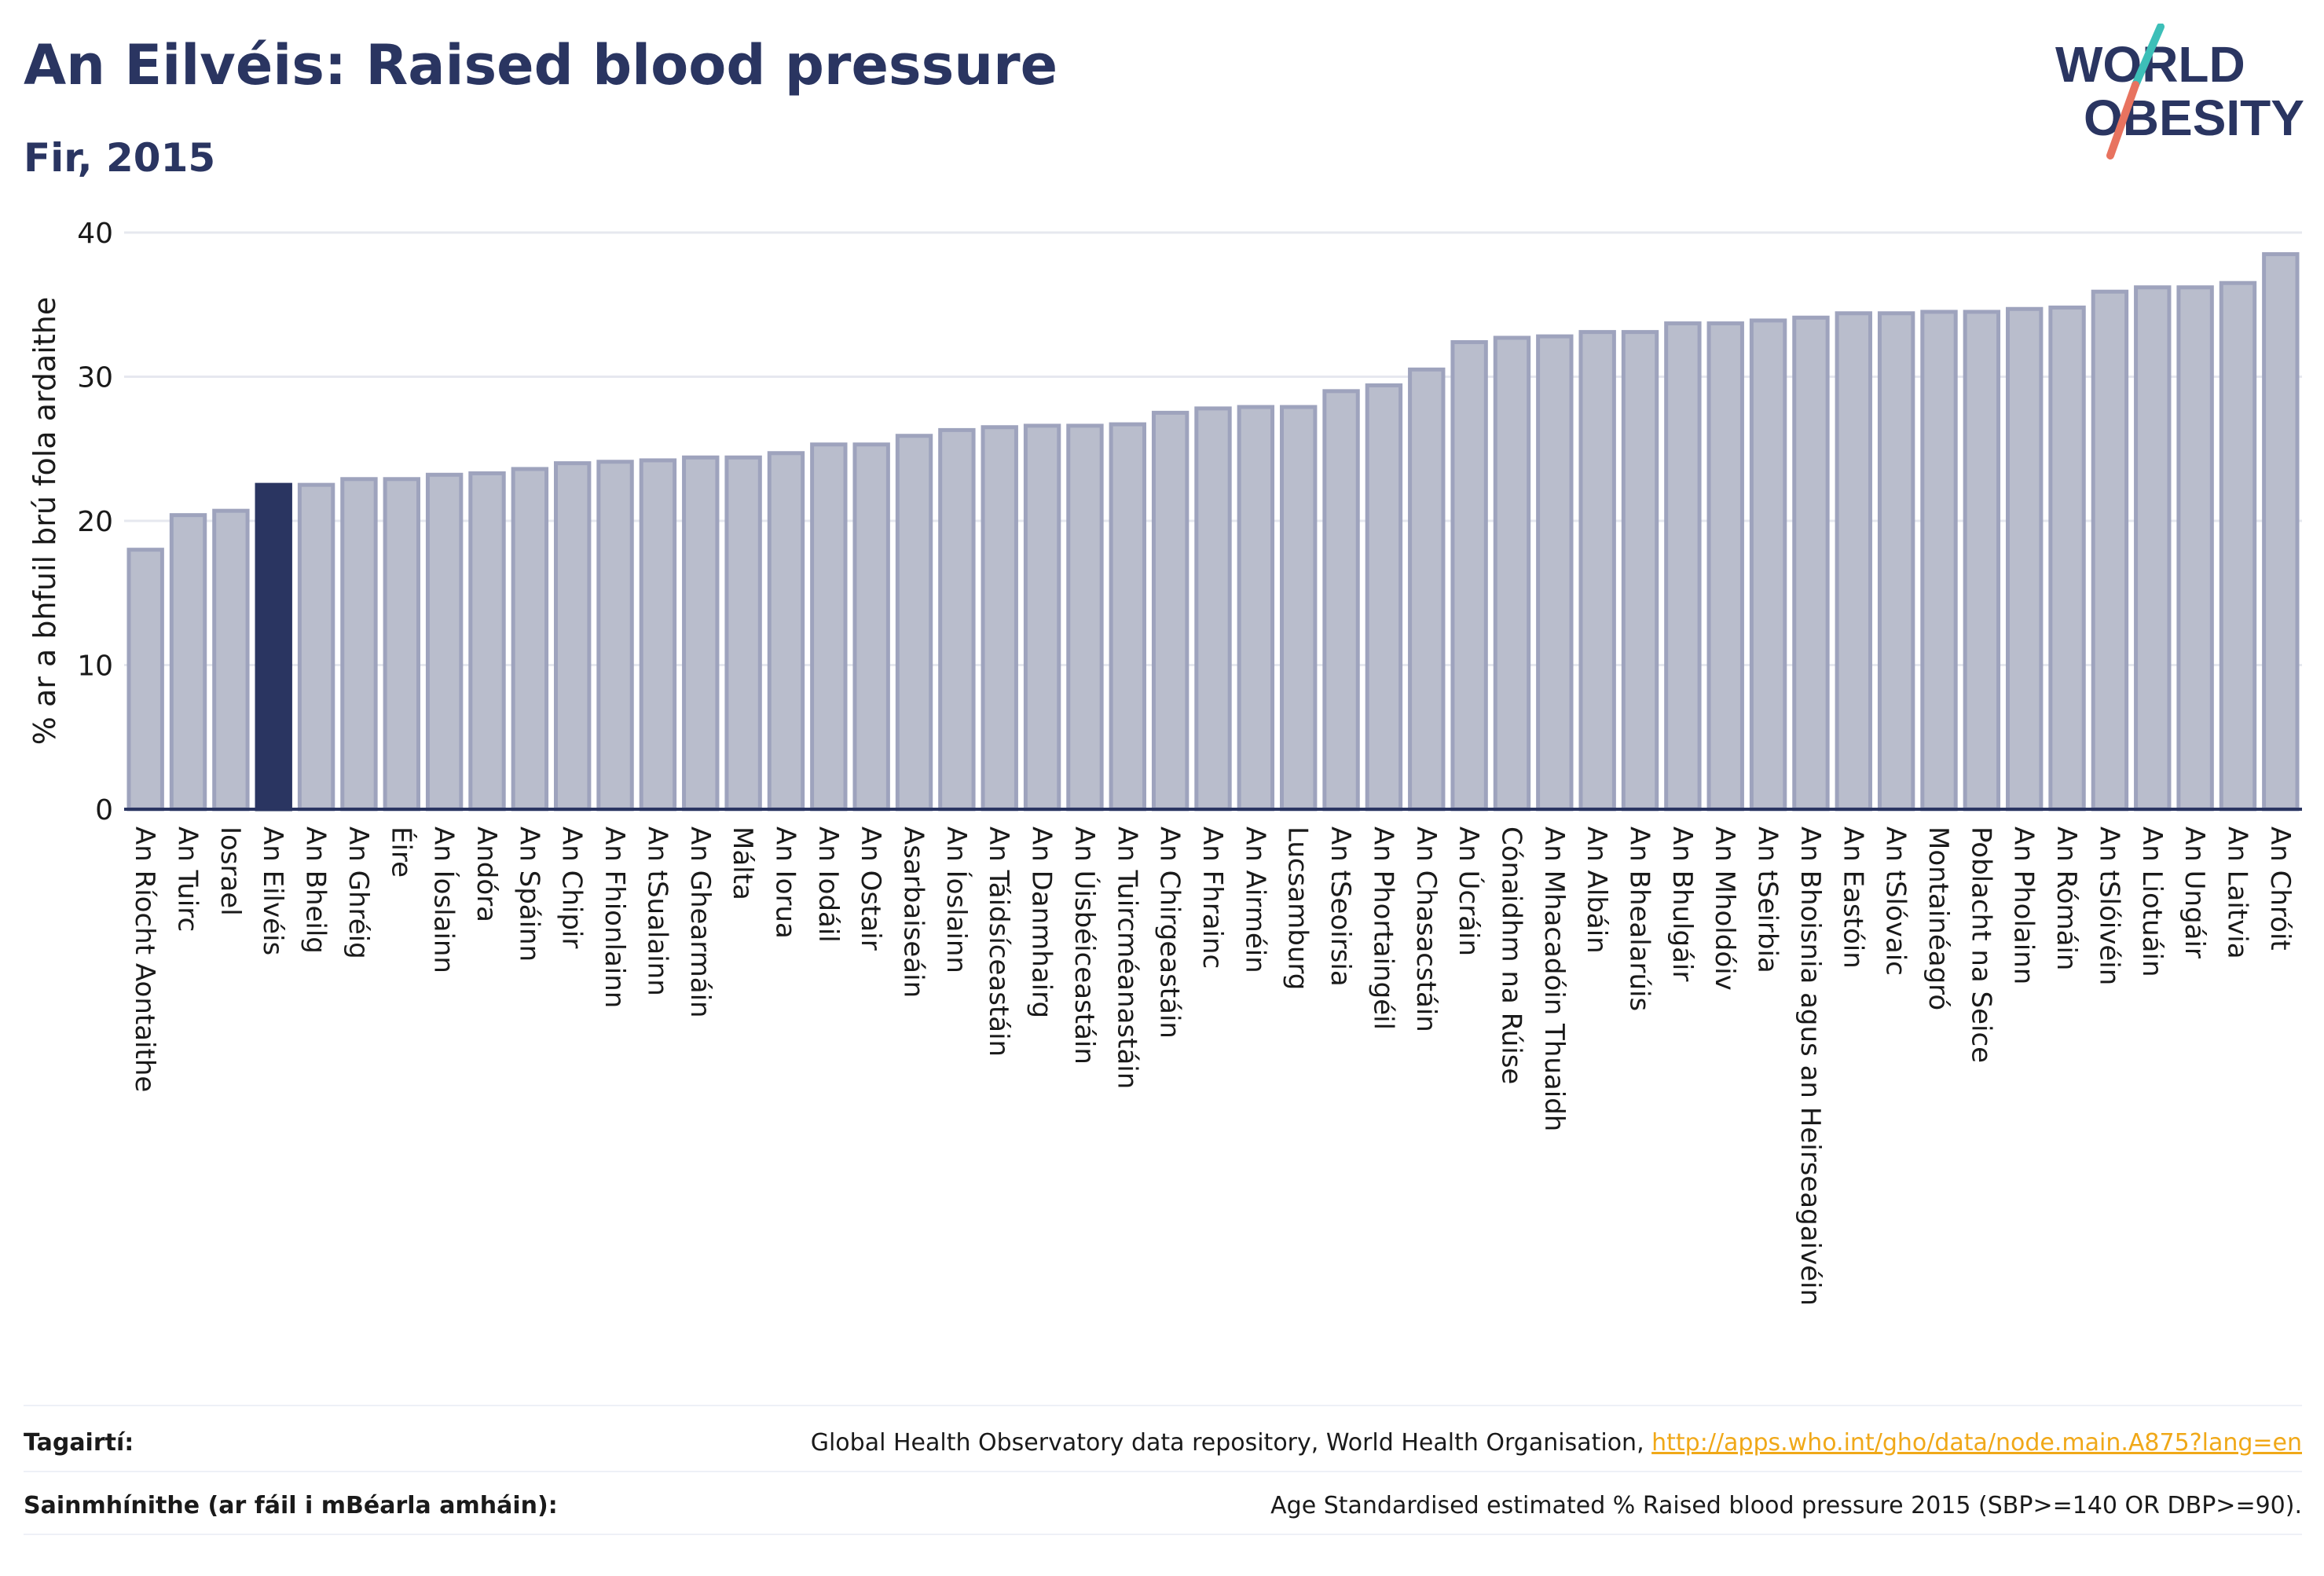 The height and width of the screenshot is (1576, 2324). I want to click on x-tick-label: An Chróit, so click(2280, 888).